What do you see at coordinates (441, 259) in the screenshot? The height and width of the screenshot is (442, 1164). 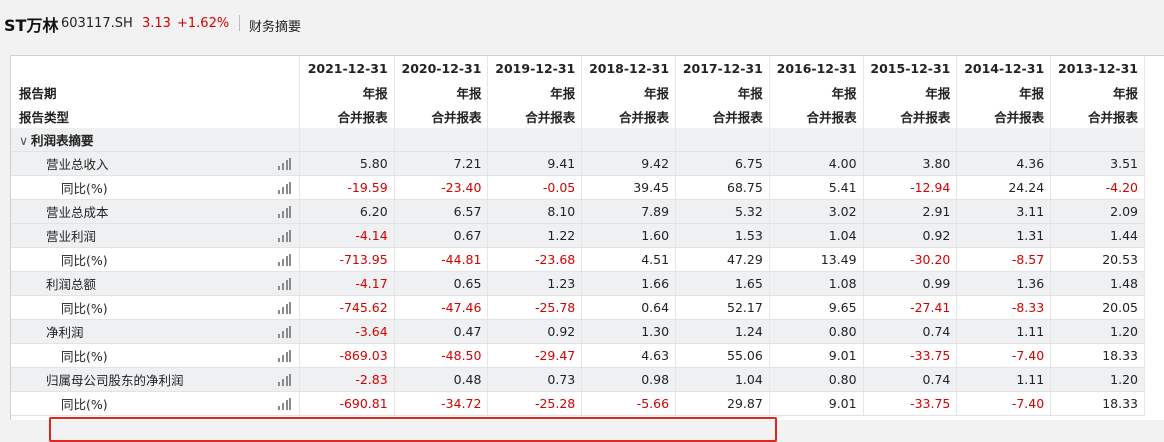 I see `value-cell: -44.81` at bounding box center [441, 259].